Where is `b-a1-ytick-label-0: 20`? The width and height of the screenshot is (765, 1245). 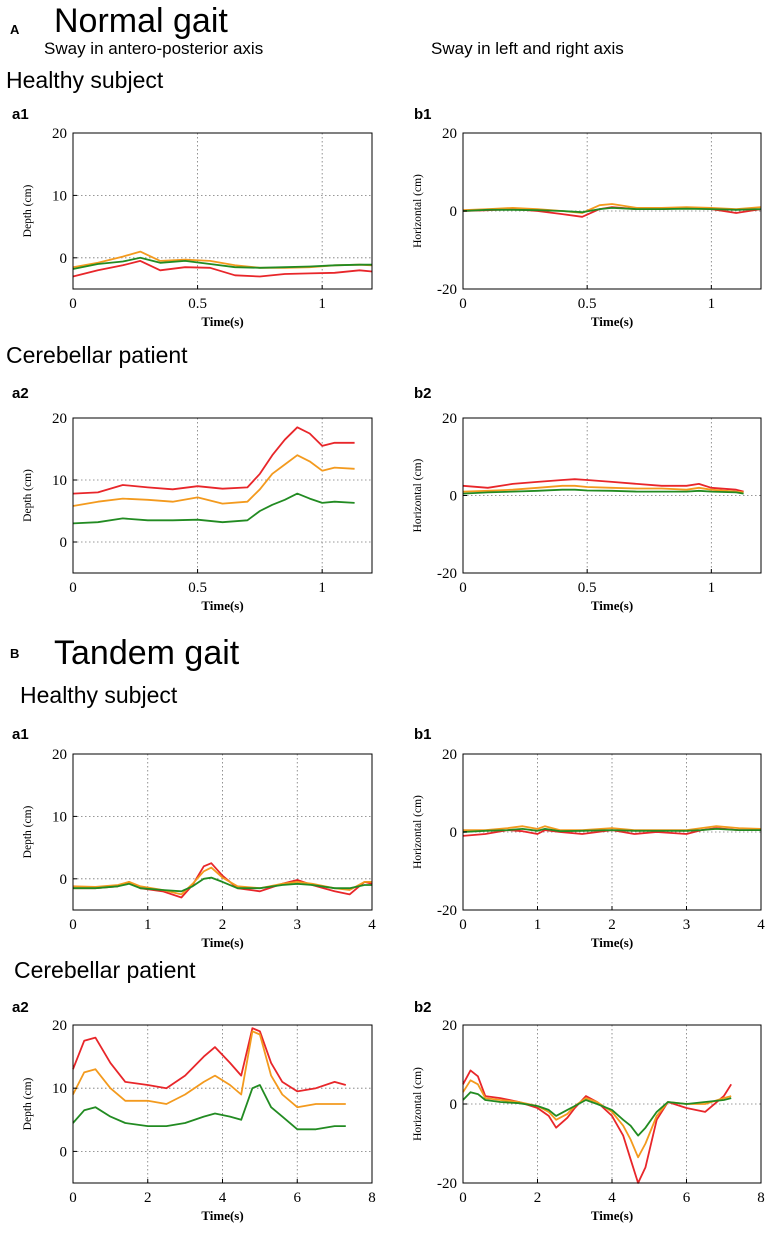
b-a1-ytick-label-0: 20 is located at coordinates (59, 755).